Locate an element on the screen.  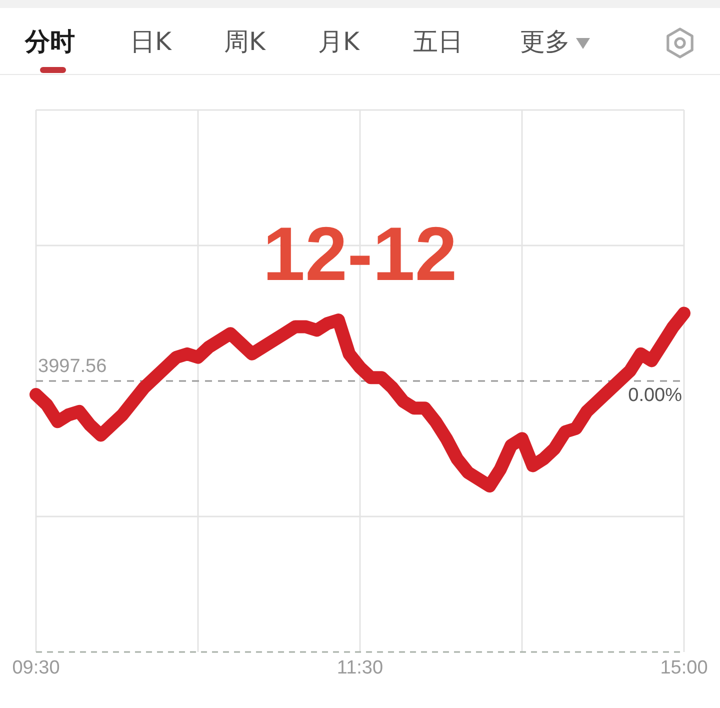
chart-title: 12-12 is located at coordinates (360, 255).